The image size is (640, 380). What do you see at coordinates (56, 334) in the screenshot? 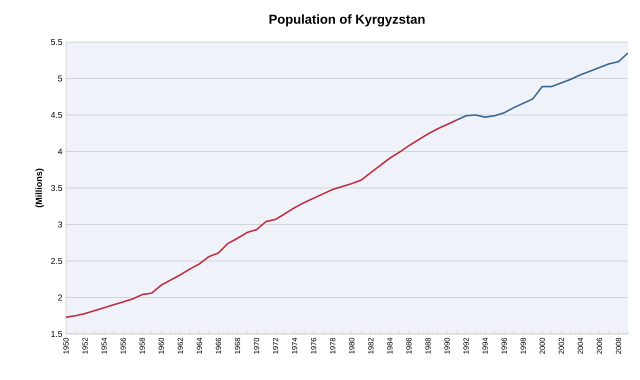
I see `y-tick-label: 1.5` at bounding box center [56, 334].